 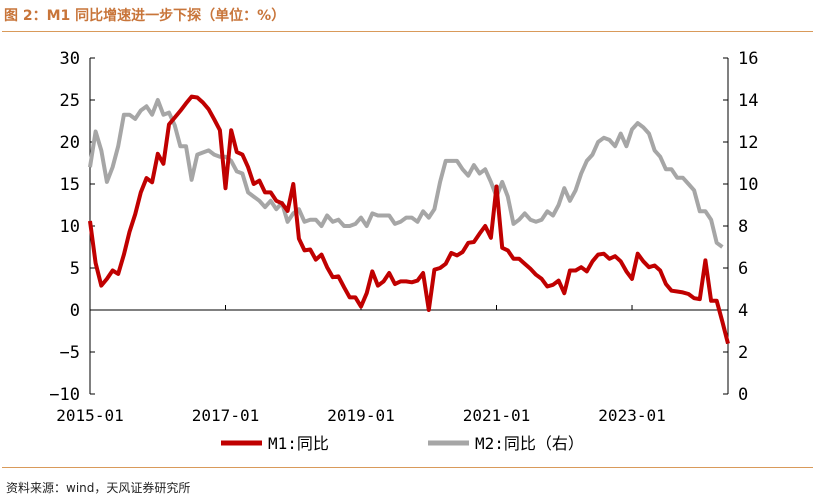 I want to click on right-tick-label: 8, so click(x=743, y=227).